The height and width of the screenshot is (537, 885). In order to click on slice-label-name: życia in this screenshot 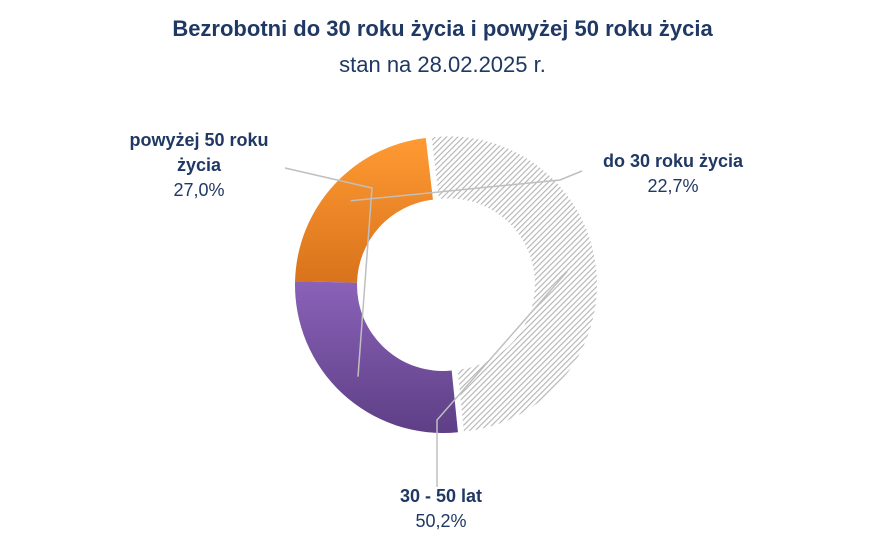, I will do `click(199, 165)`.